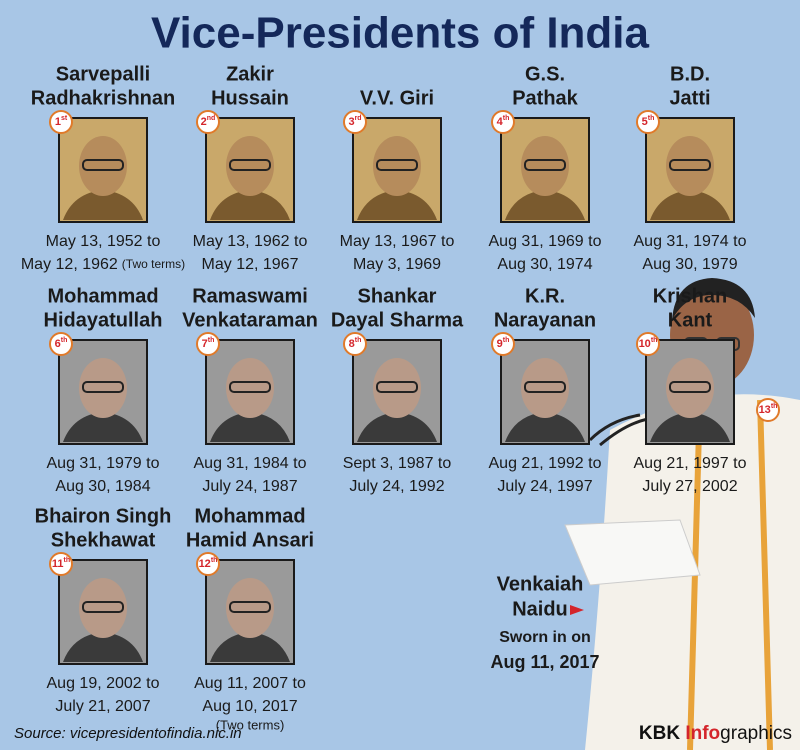 Image resolution: width=800 pixels, height=750 pixels. Describe the element at coordinates (250, 98) in the screenshot. I see `person-name: Hussain` at that location.